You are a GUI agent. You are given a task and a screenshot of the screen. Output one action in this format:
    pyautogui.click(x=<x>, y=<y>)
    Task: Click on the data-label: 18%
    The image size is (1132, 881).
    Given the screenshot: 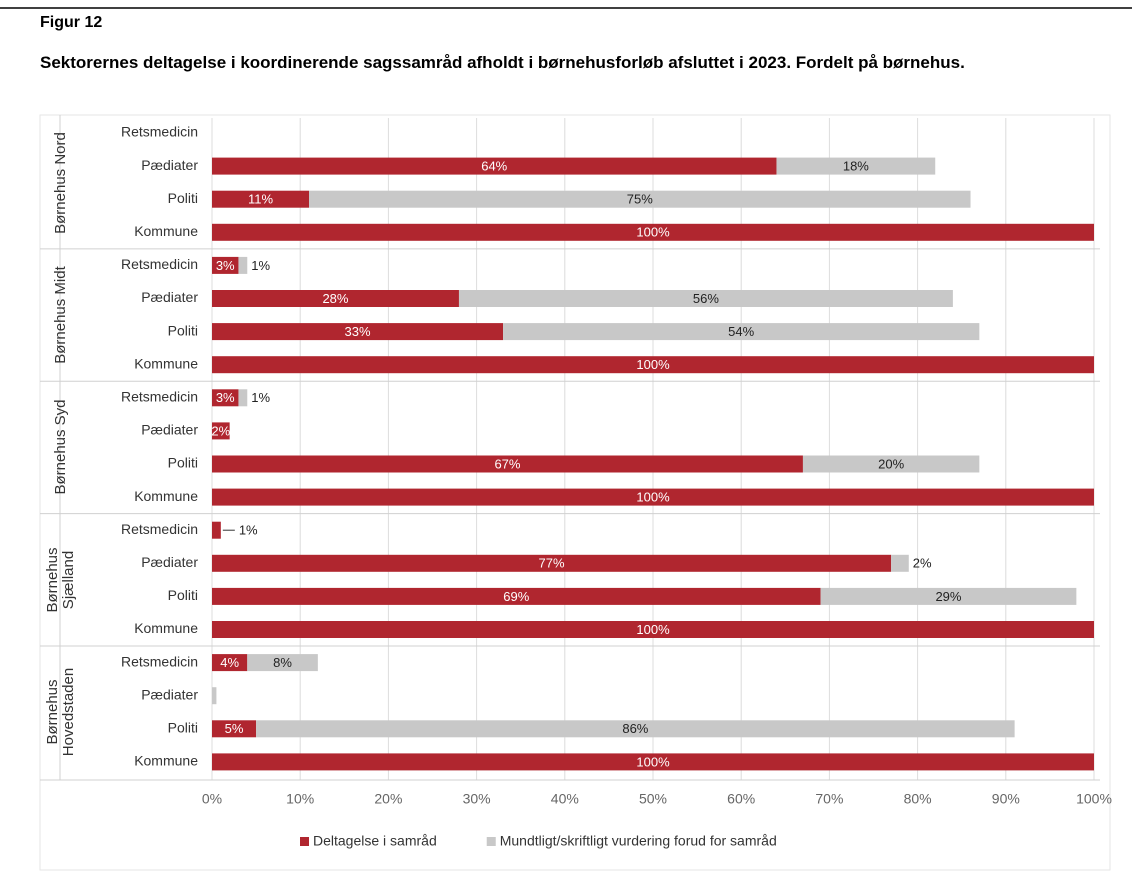 What is the action you would take?
    pyautogui.click(x=856, y=166)
    